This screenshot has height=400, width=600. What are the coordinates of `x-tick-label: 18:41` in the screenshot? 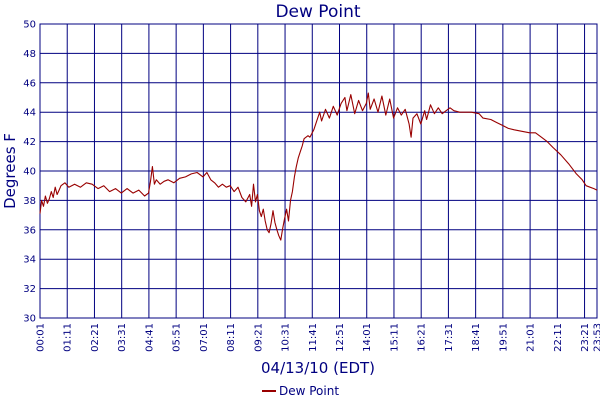 It's located at (476, 337).